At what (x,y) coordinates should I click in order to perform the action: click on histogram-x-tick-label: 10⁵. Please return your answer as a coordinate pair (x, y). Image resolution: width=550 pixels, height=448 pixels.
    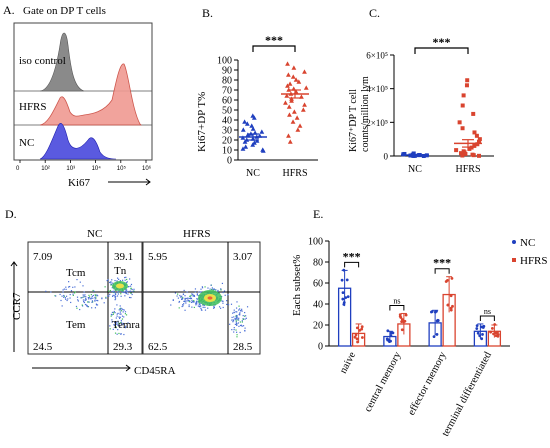
    Looking at the image, I should click on (122, 168).